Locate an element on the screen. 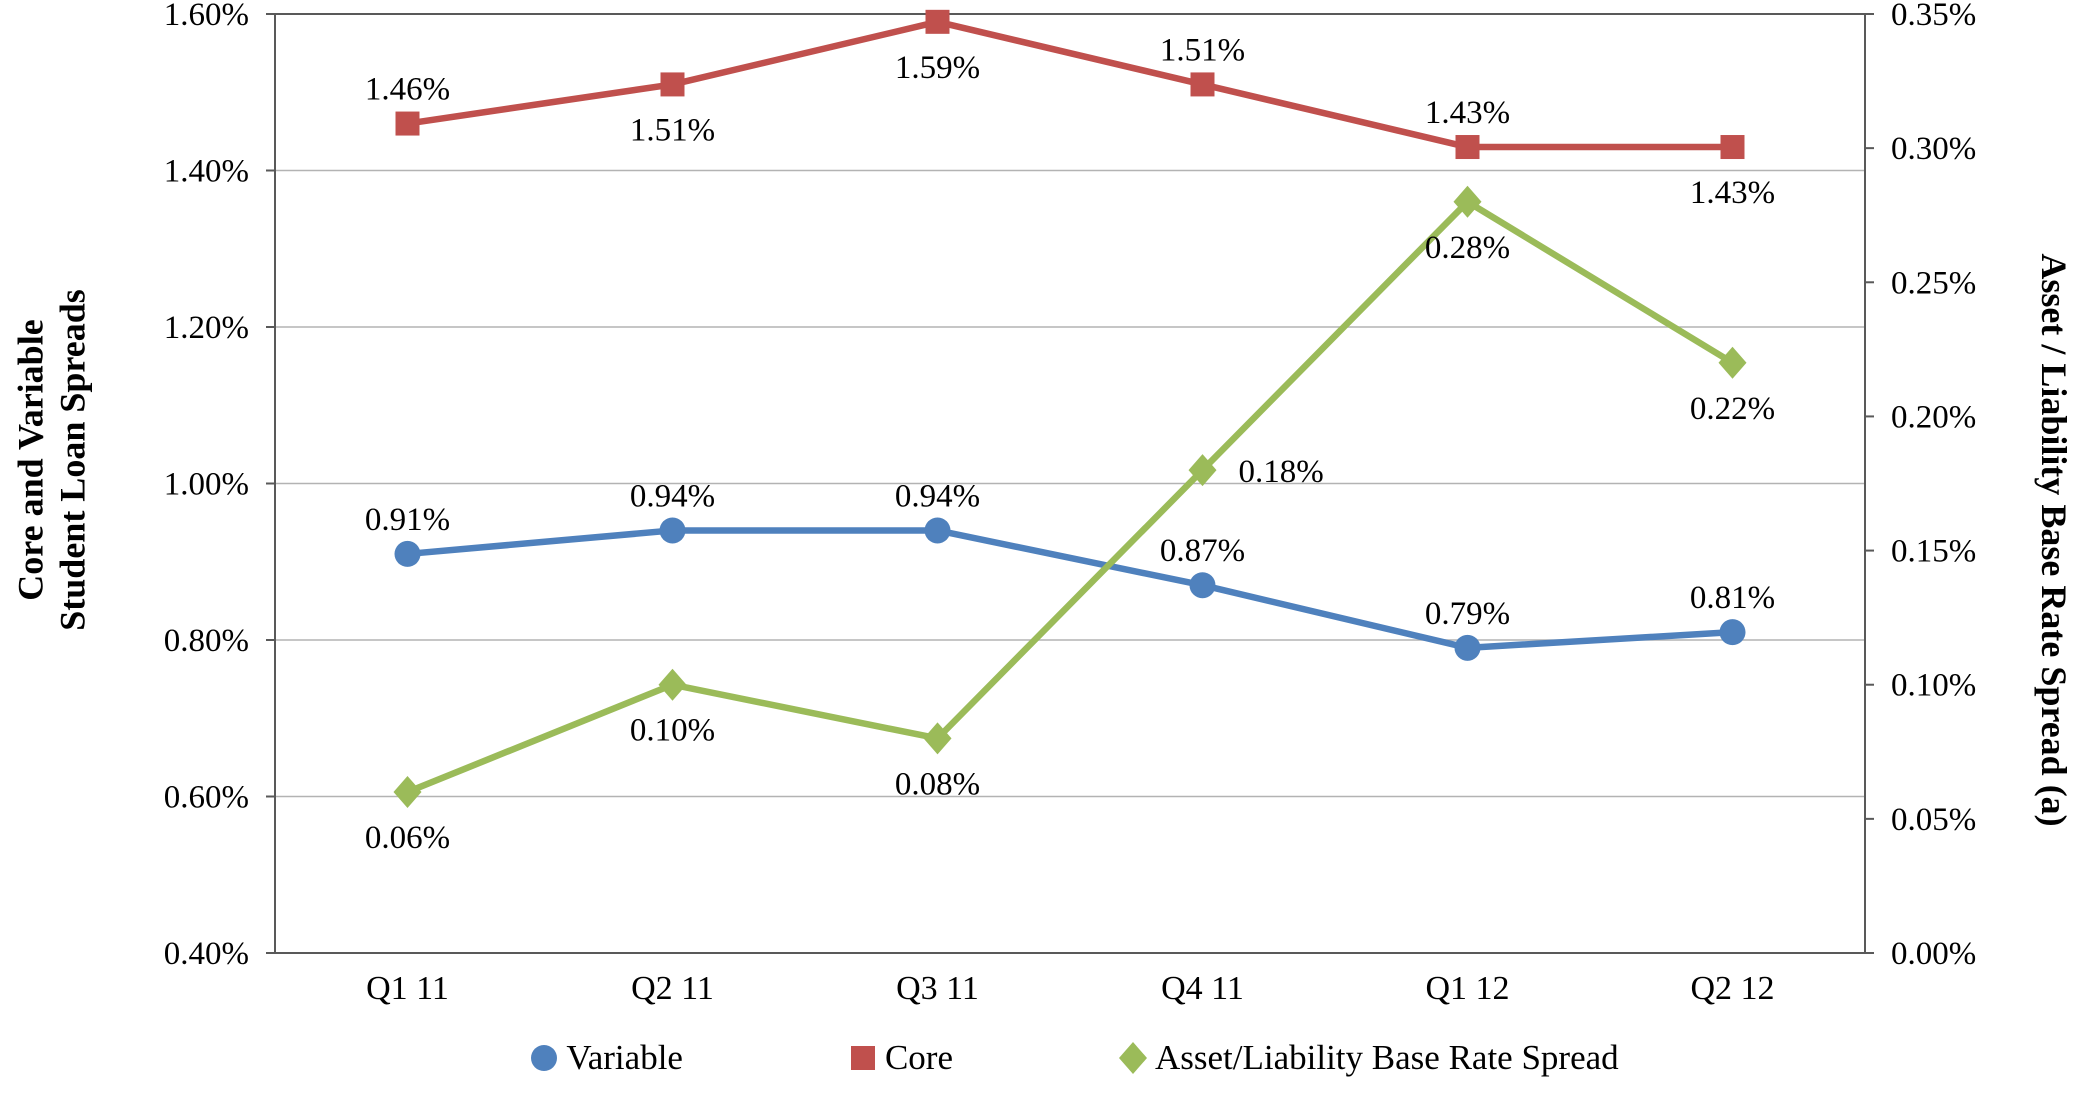 The image size is (2100, 1106). legend-item-variable: Variable is located at coordinates (603, 1058).